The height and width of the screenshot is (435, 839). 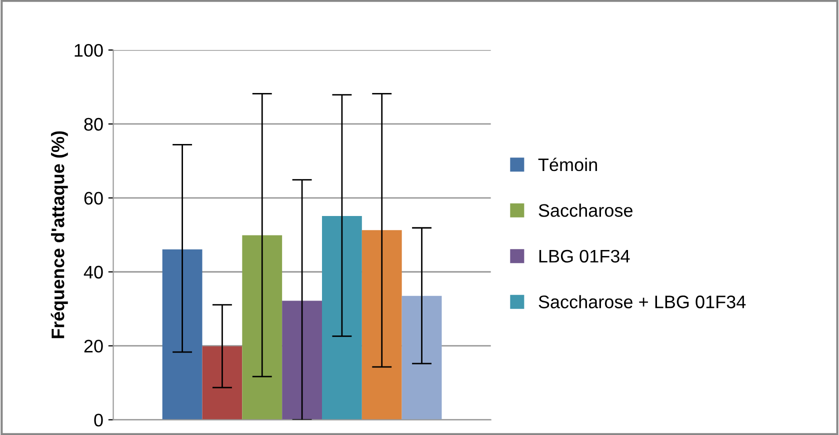 I want to click on legend-label: LBG 01F34, so click(x=584, y=256).